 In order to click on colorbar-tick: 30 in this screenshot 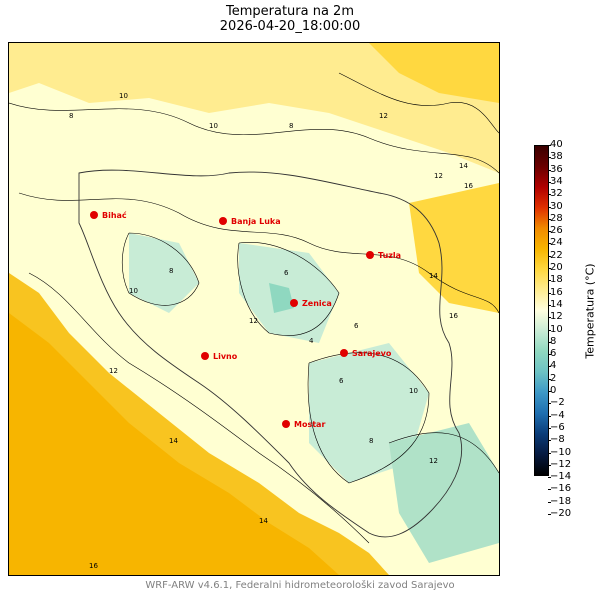, I will do `click(555, 206)`.